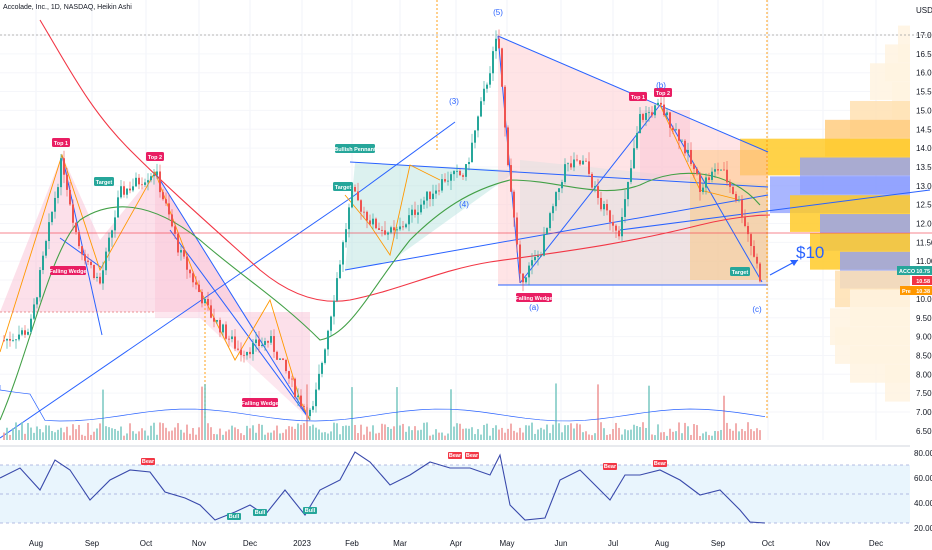 Image resolution: width=932 pixels, height=550 pixels. I want to click on rsi-bear-label: Bear, so click(660, 464).